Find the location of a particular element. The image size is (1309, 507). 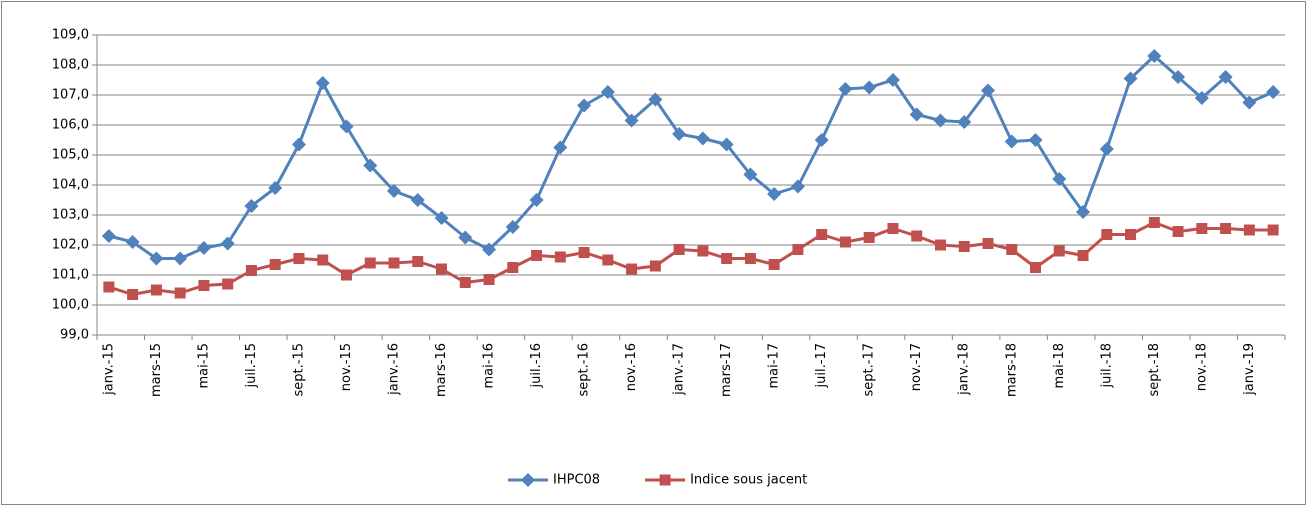

x-tick-label: janv.-18 is located at coordinates (964, 369).